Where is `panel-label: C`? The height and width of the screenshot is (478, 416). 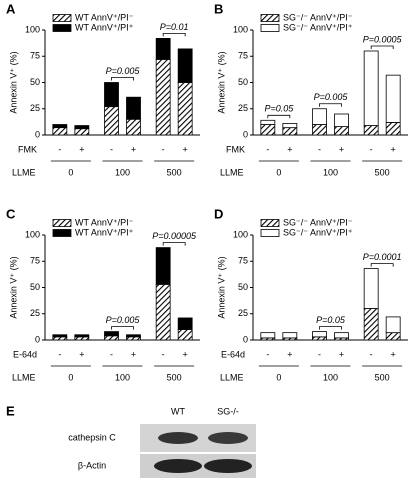
panel-label: C is located at coordinates (11, 213).